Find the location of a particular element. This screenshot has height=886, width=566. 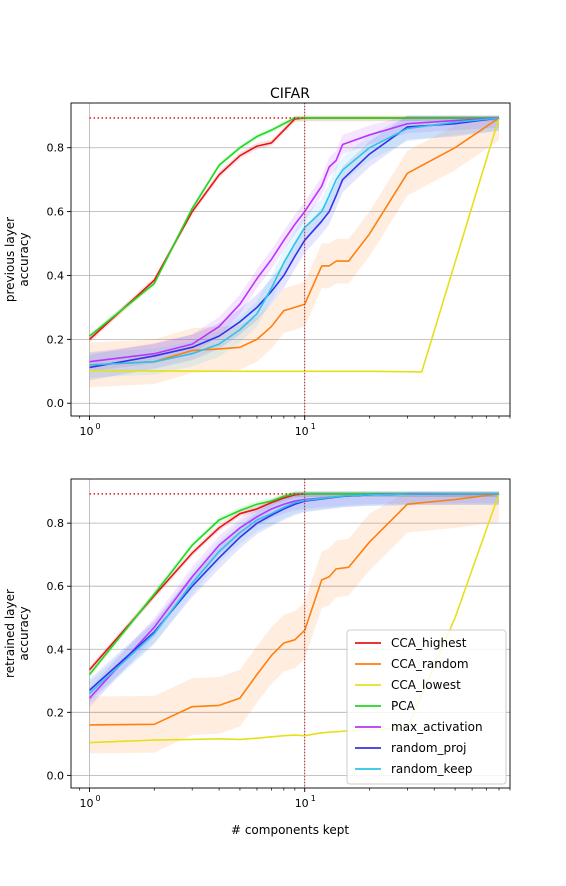

legend-label-random-proj: random_proj is located at coordinates (429, 748).